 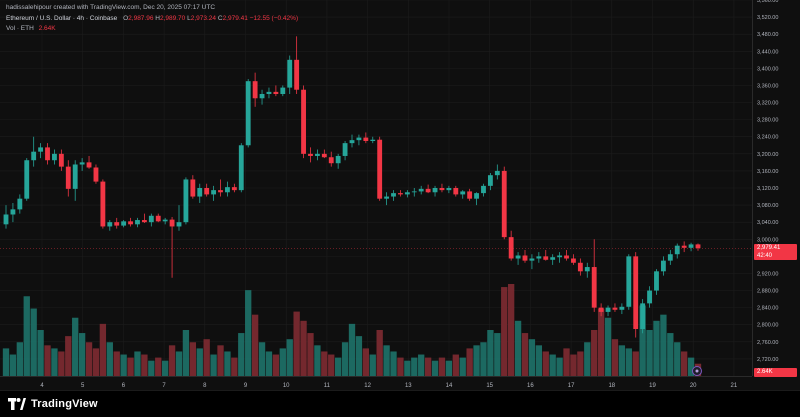 What do you see at coordinates (775, 372) in the screenshot?
I see `volume-tag: 2.64K` at bounding box center [775, 372].